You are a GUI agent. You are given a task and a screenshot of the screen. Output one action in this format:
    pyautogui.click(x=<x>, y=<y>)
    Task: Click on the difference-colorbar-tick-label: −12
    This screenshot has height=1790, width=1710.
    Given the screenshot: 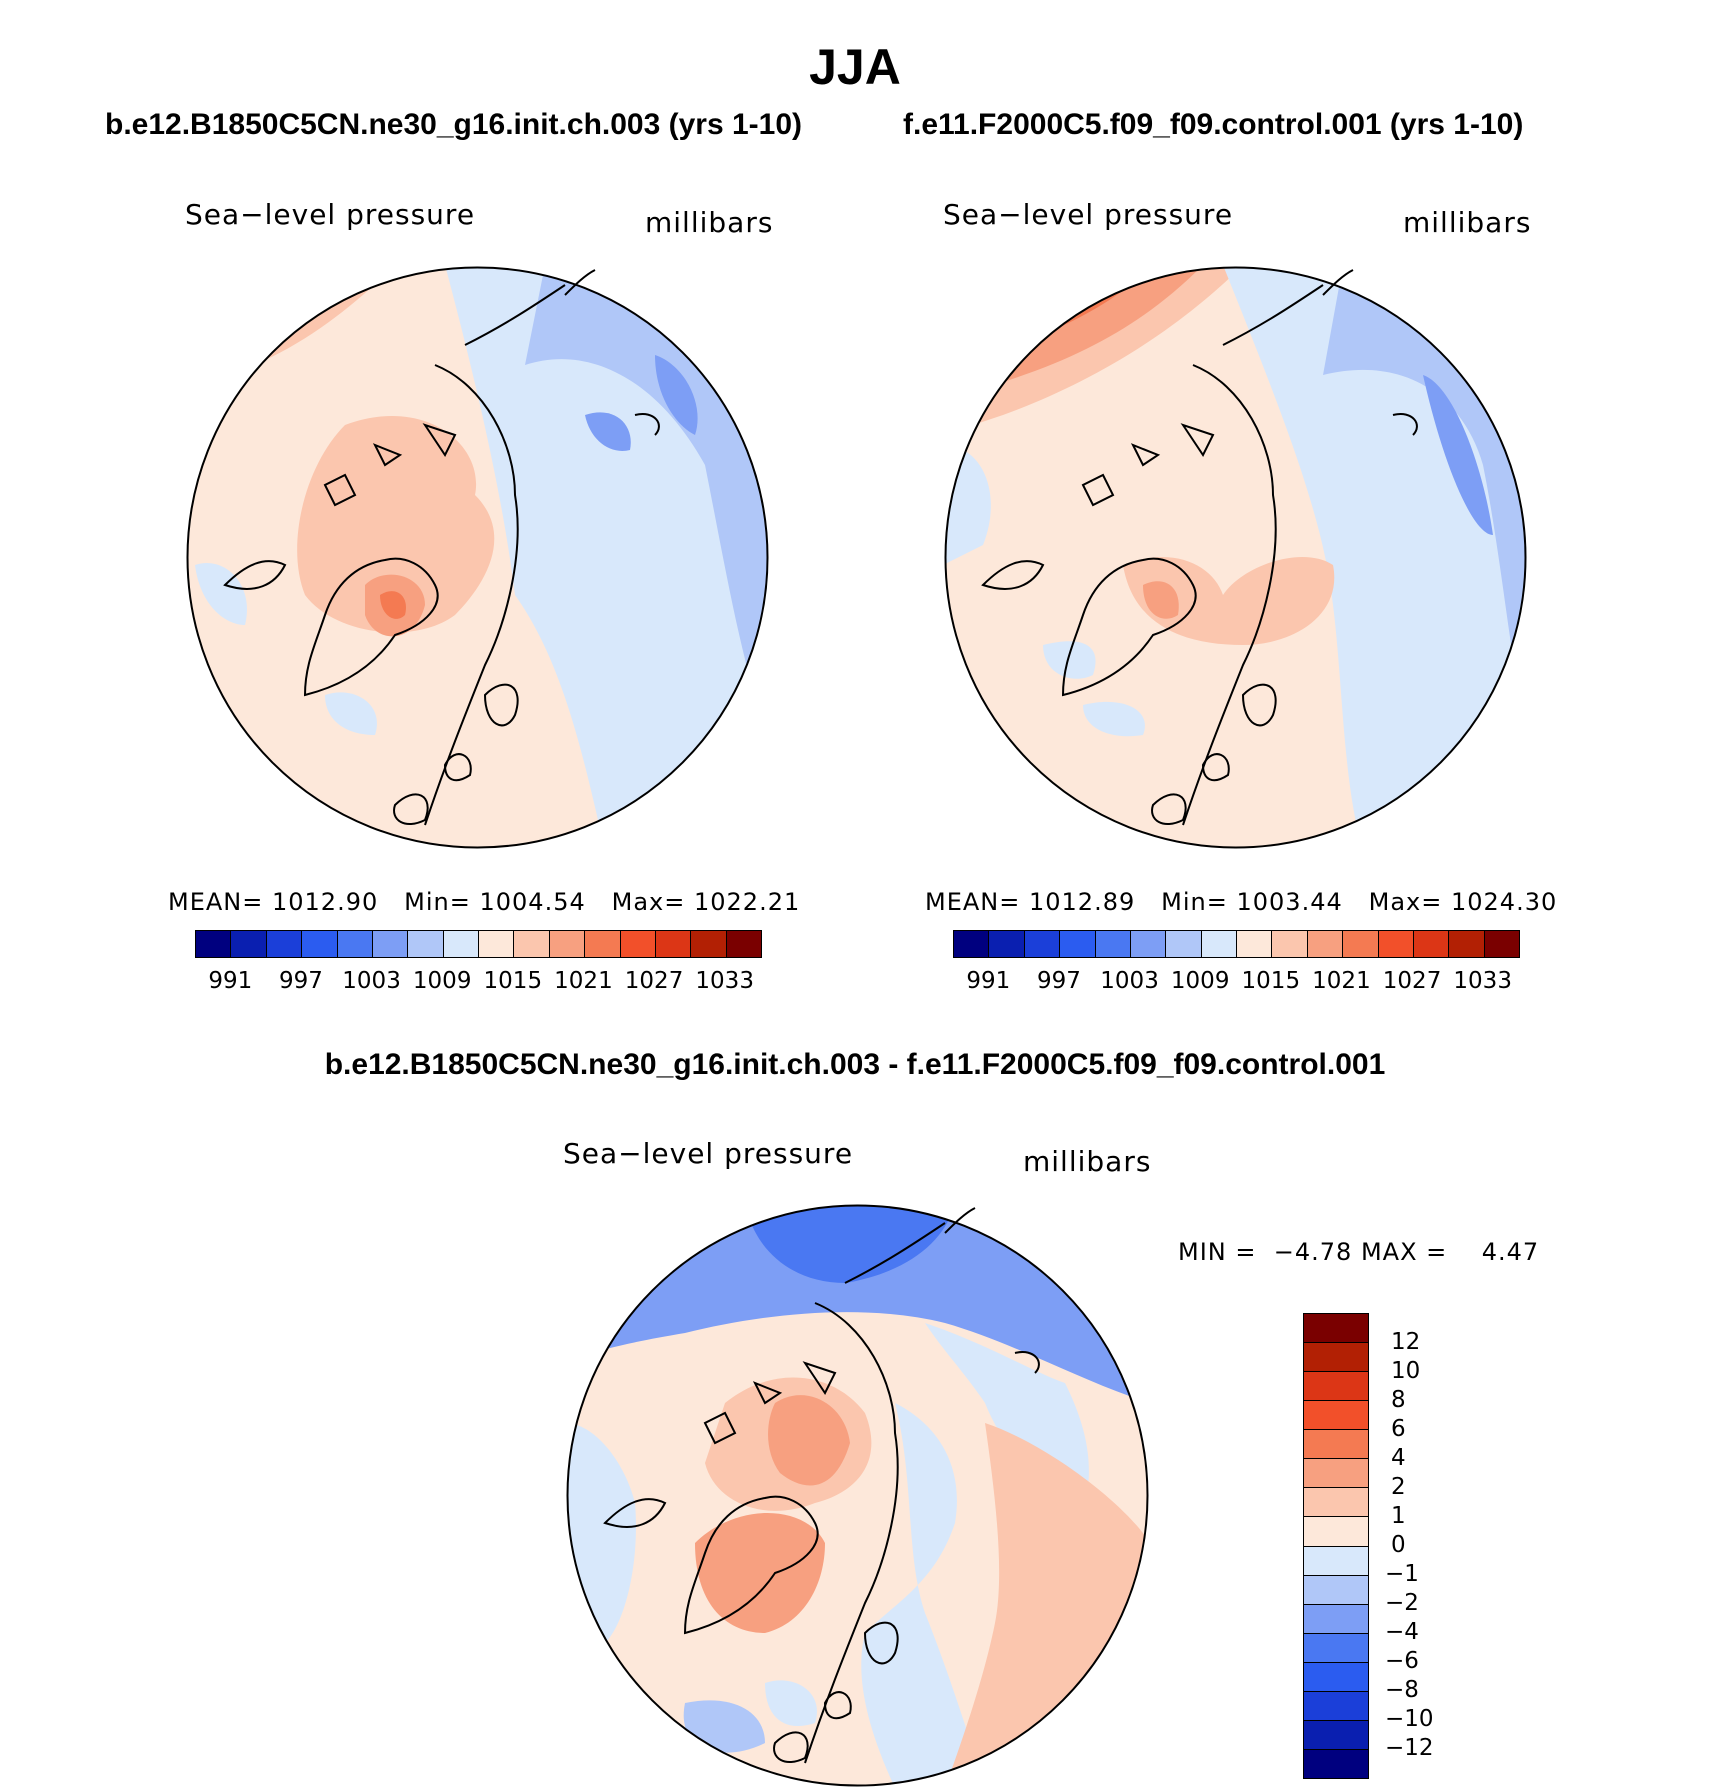 What is the action you would take?
    pyautogui.click(x=1409, y=1748)
    